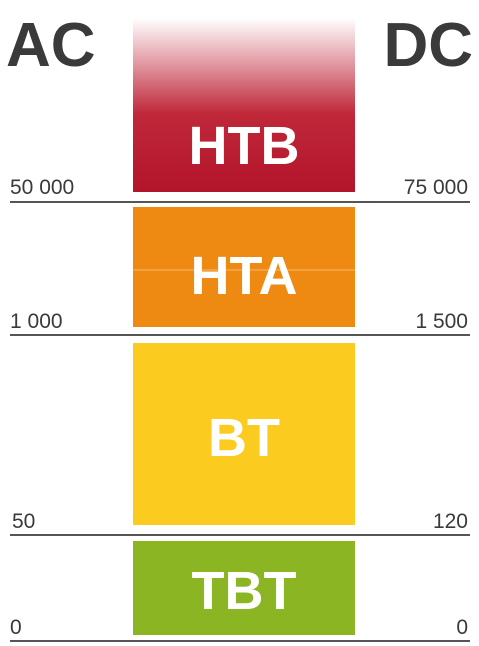 The width and height of the screenshot is (479, 646). I want to click on ac-limit: 50, so click(23, 521).